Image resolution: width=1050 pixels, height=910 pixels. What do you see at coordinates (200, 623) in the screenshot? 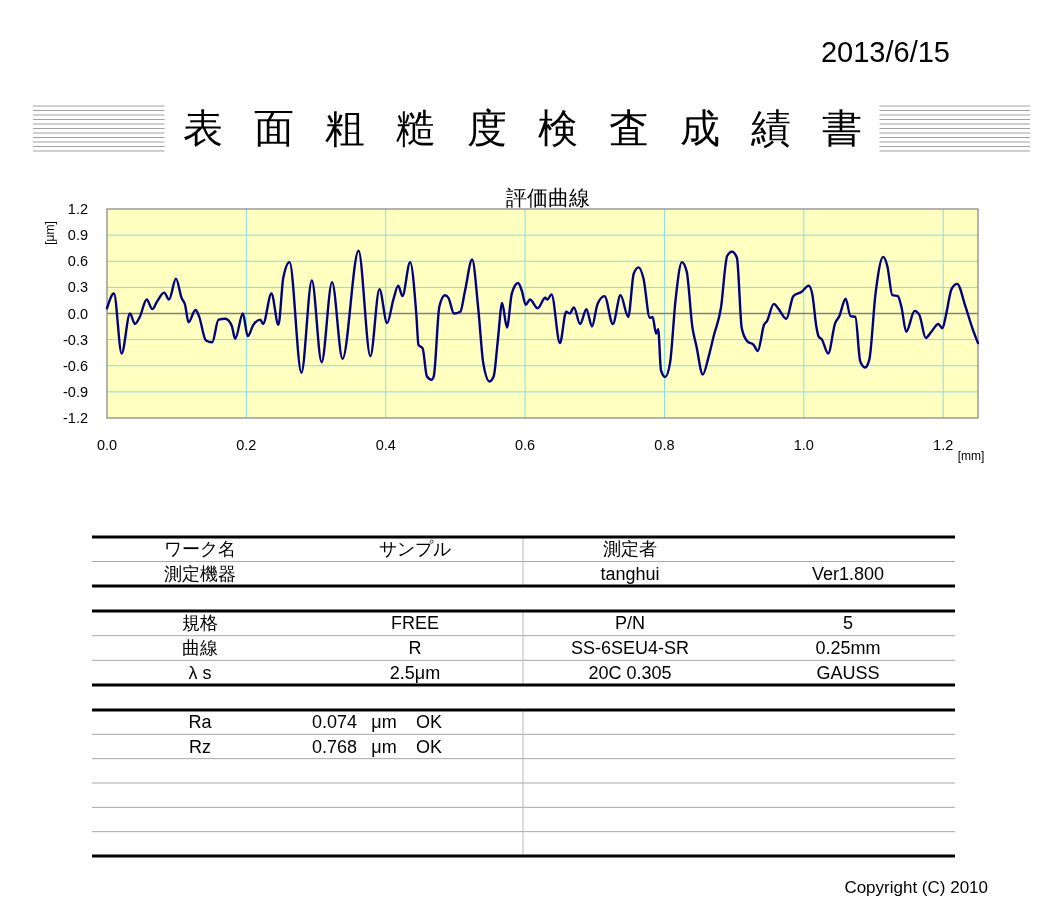
I see `text: 規格` at bounding box center [200, 623].